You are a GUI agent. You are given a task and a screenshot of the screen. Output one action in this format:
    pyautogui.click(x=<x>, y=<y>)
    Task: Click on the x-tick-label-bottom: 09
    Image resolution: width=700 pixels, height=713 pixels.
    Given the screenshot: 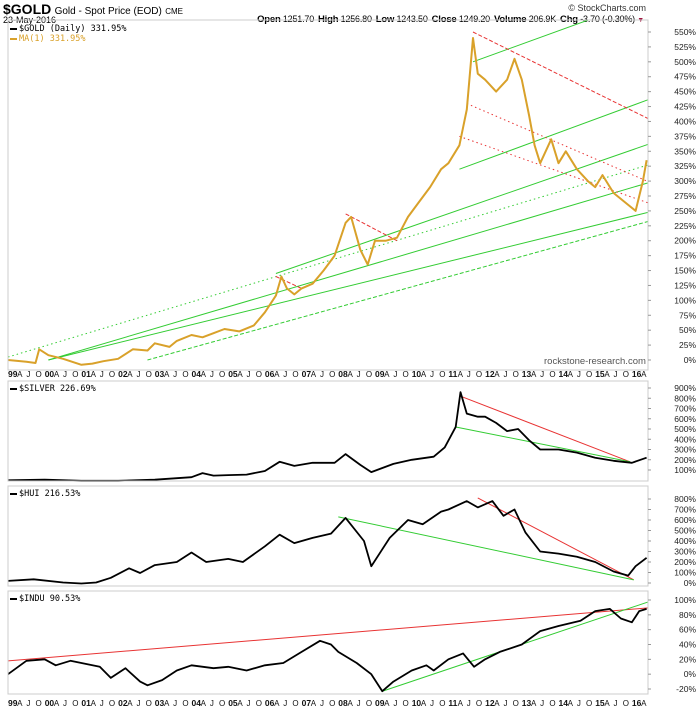 What is the action you would take?
    pyautogui.click(x=380, y=703)
    